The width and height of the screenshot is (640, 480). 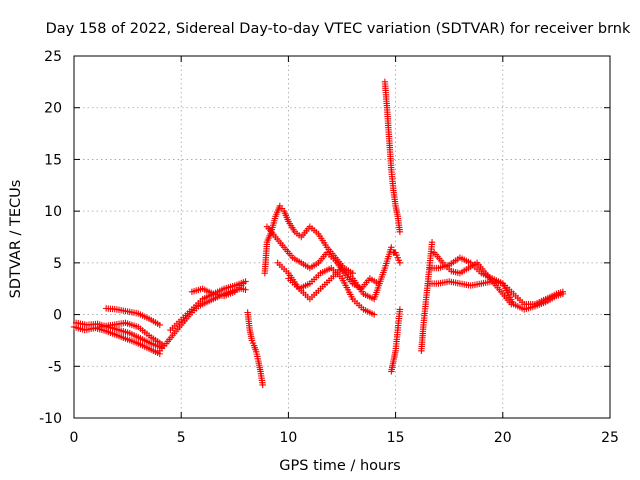 I want to click on y-tick-label: 25, so click(x=53, y=57).